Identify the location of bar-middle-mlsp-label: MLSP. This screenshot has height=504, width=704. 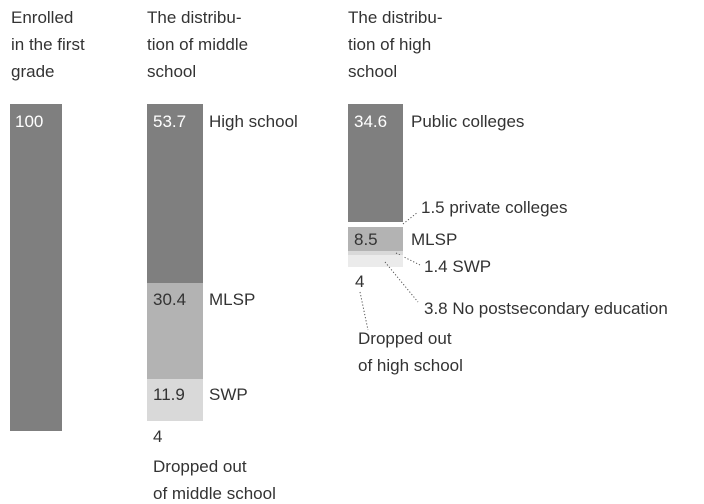
(232, 299).